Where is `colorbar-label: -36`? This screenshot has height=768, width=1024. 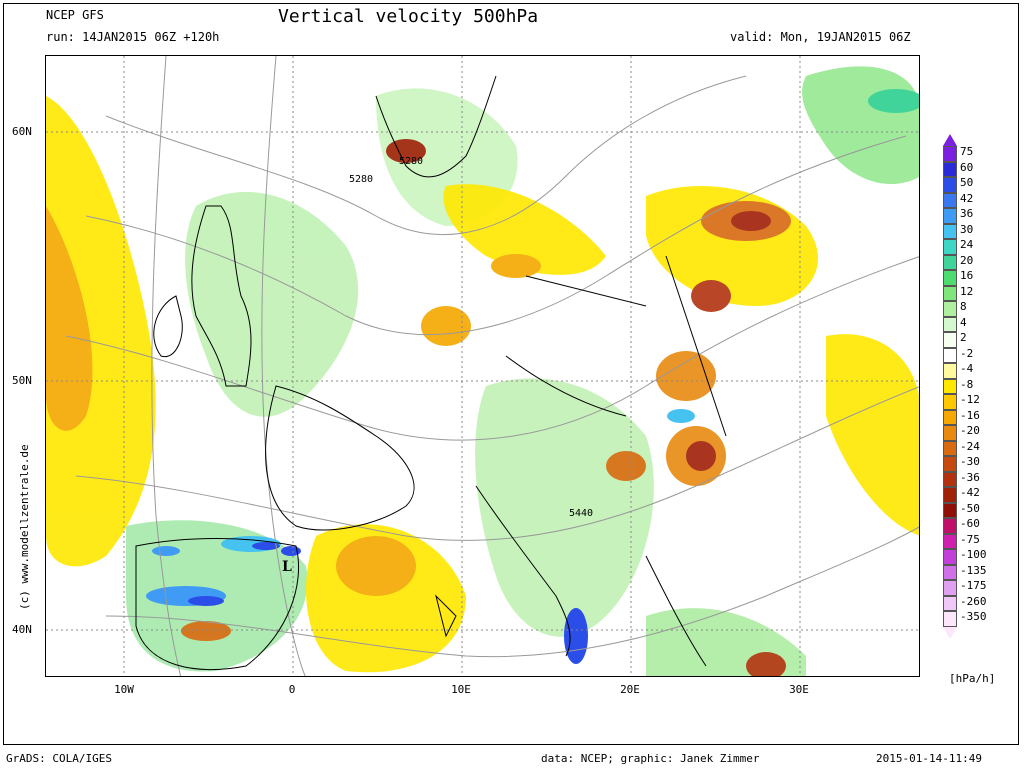 colorbar-label: -36 is located at coordinates (970, 477).